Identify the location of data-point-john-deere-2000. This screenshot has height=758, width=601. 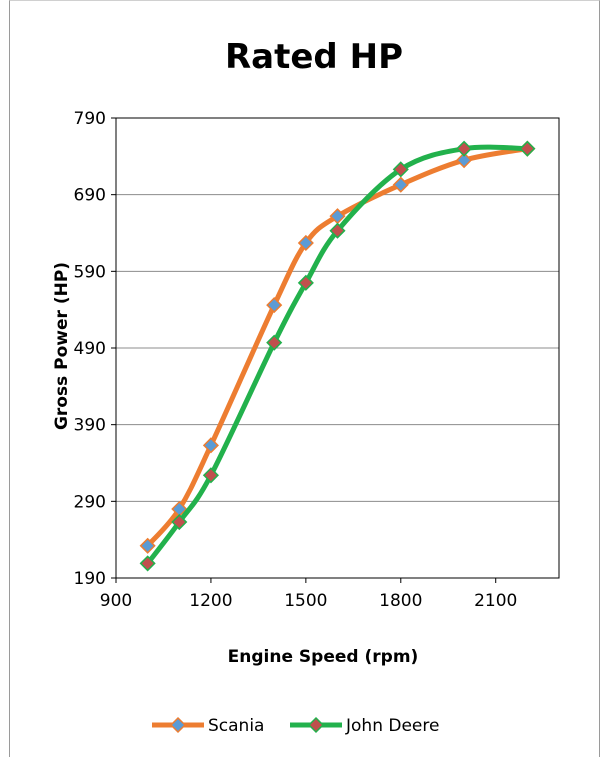
(464, 148).